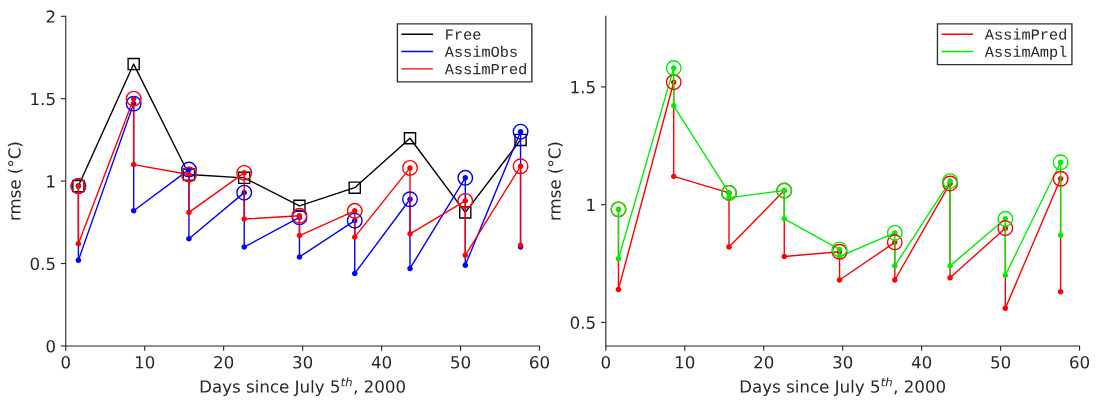  Describe the element at coordinates (50, 16) in the screenshot. I see `y-tick-label: 2` at that location.